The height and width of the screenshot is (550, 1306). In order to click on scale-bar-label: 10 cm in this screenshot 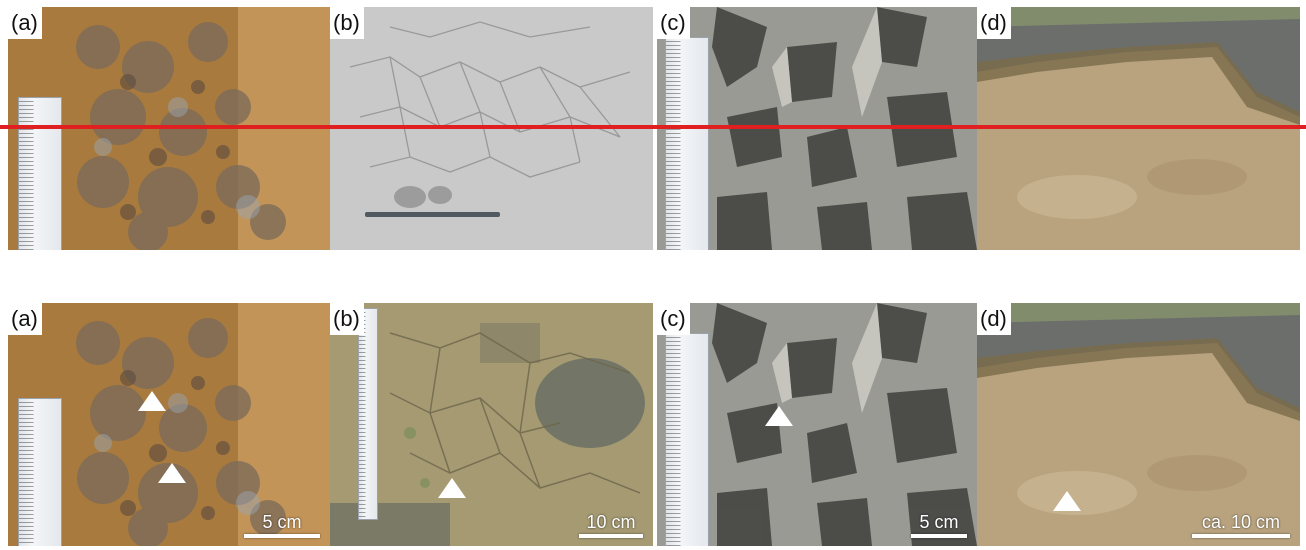, I will do `click(611, 522)`.